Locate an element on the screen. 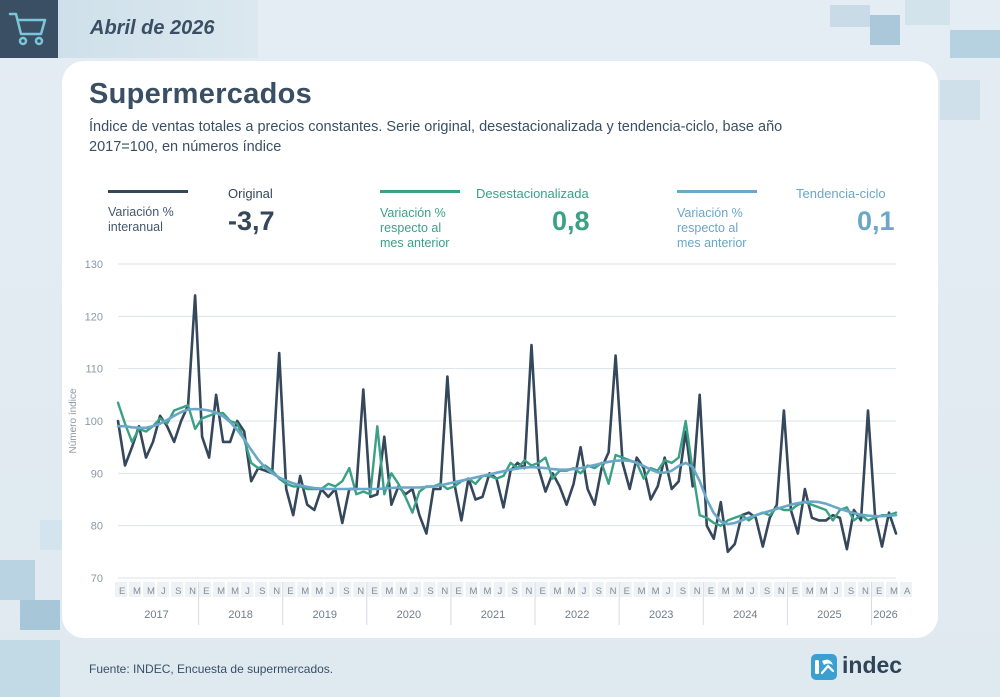 This screenshot has height=697, width=1000. legend-name-desest: Desestacionalizada is located at coordinates (532, 193).